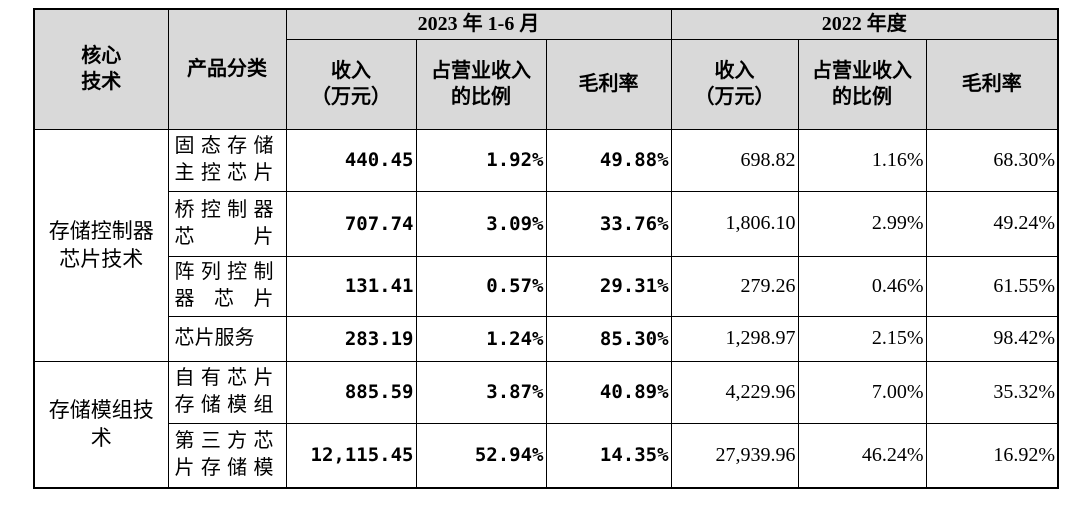  Describe the element at coordinates (481, 392) in the screenshot. I see `value-cell: 3.87%` at that location.